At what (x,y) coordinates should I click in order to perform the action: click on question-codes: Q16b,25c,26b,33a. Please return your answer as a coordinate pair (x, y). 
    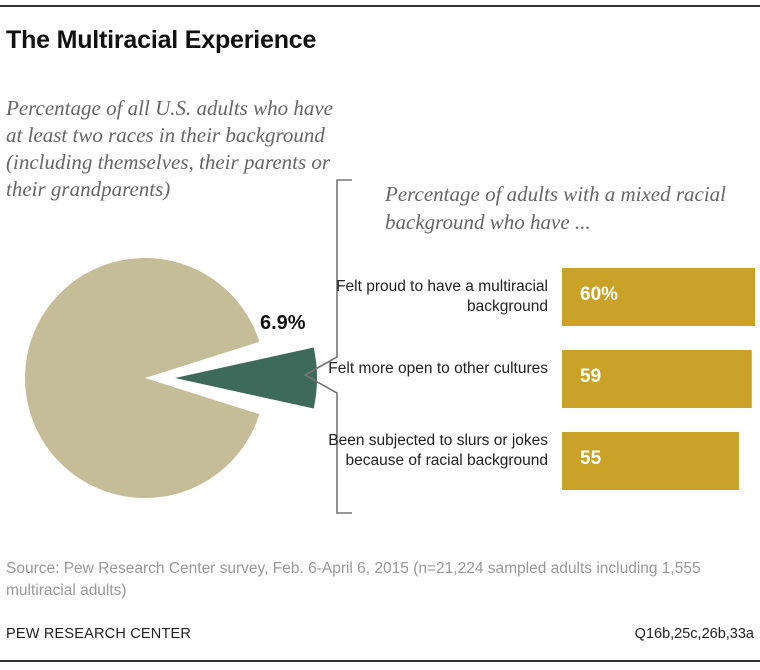
    Looking at the image, I should click on (694, 634).